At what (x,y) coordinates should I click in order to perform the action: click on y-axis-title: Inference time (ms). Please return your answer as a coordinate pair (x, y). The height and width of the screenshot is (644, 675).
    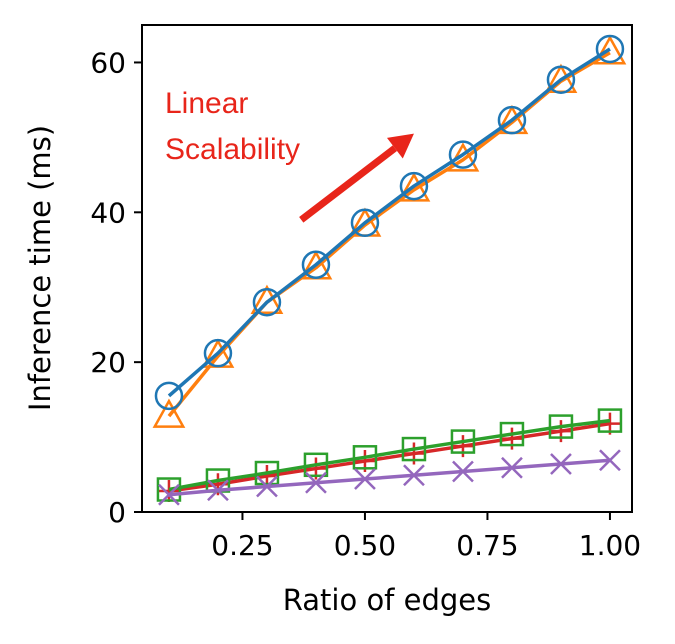
    Looking at the image, I should click on (40, 268).